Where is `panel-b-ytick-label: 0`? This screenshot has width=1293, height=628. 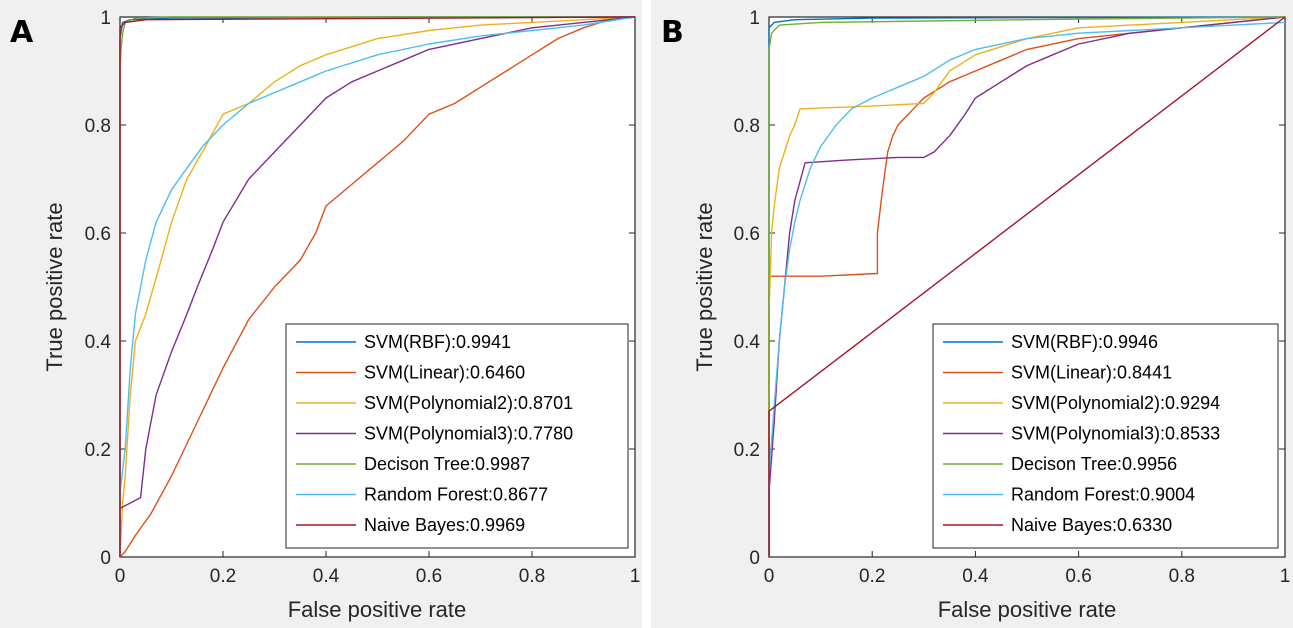
panel-b-ytick-label: 0 is located at coordinates (754, 558).